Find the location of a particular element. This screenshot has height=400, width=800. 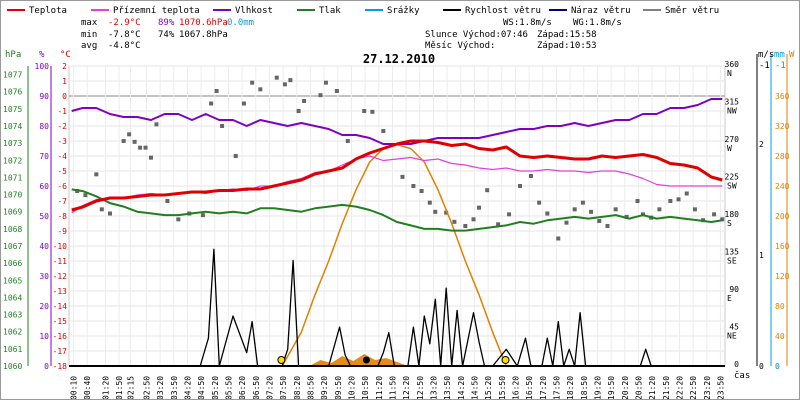

c-tick-label: -6 is located at coordinates (62, 186).